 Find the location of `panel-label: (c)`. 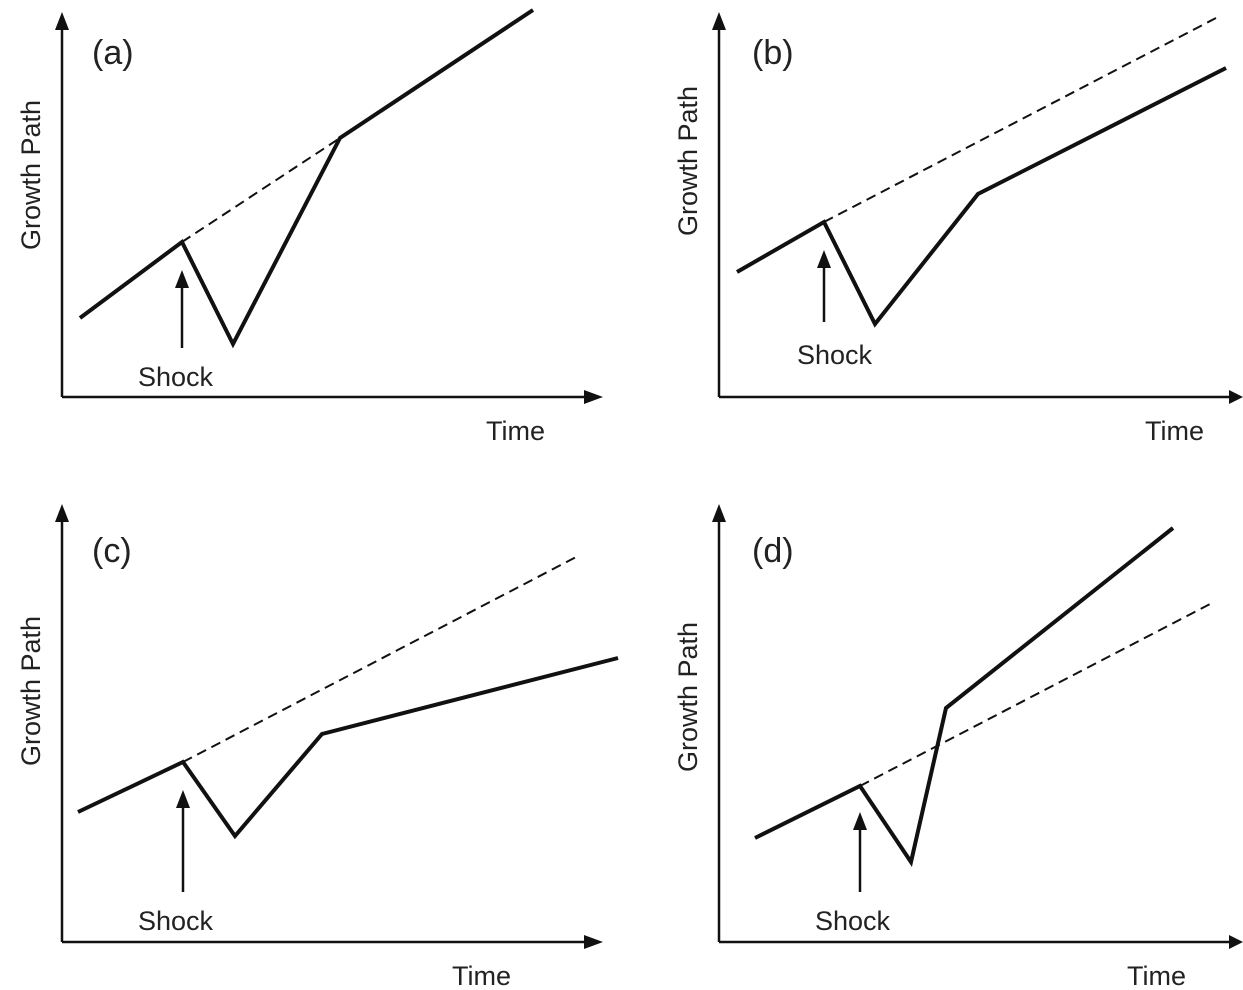

panel-label: (c) is located at coordinates (112, 551).